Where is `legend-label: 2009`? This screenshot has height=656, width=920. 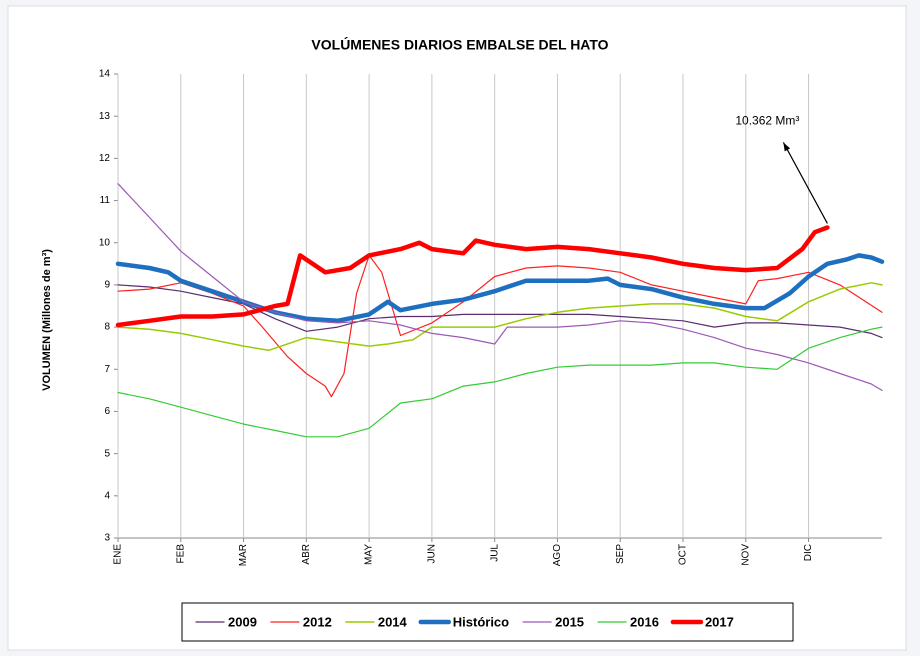 legend-label: 2009 is located at coordinates (242, 621).